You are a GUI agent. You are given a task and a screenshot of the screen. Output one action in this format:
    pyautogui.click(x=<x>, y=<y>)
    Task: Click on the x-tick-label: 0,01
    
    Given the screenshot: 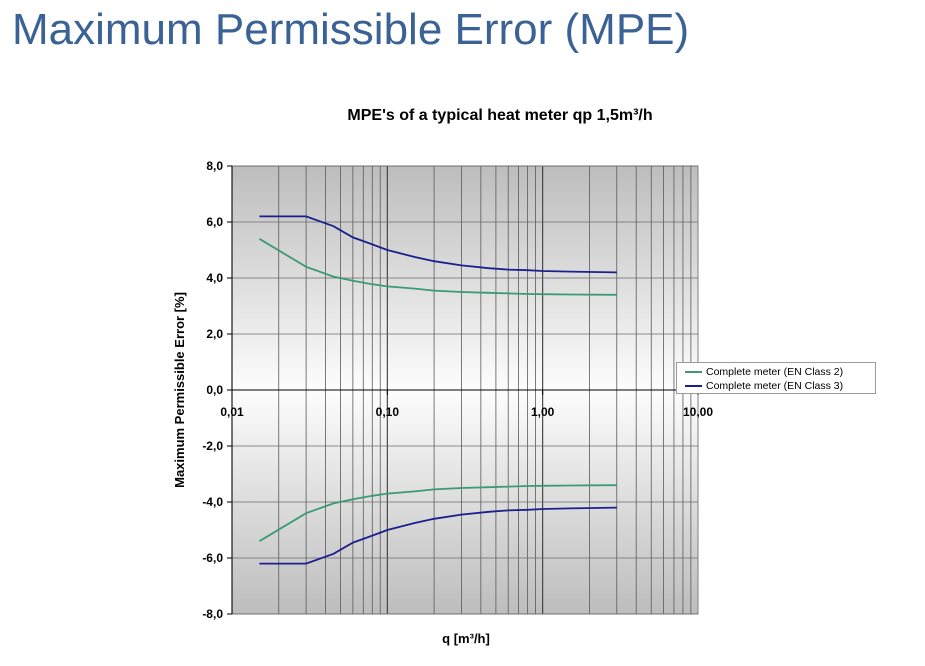 What is the action you would take?
    pyautogui.click(x=232, y=412)
    